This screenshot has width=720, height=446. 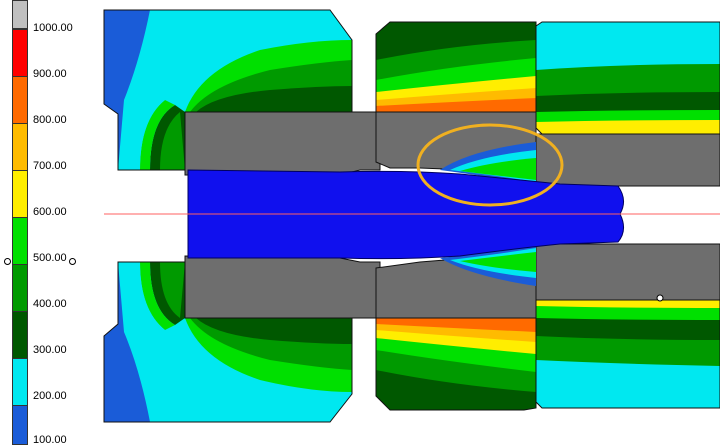 What do you see at coordinates (660, 298) in the screenshot?
I see `probe-point-marker` at bounding box center [660, 298].